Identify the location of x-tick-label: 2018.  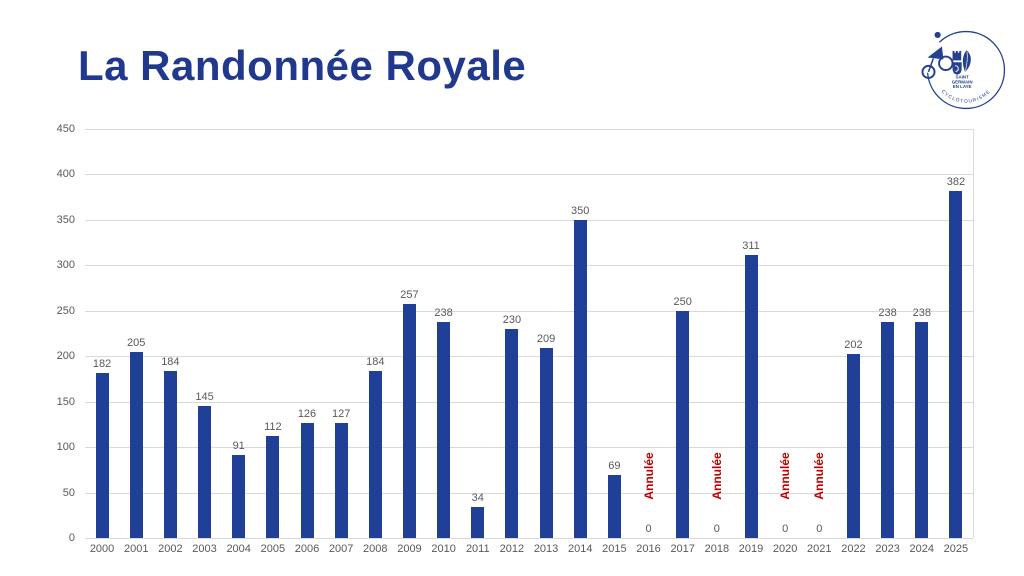
(717, 549).